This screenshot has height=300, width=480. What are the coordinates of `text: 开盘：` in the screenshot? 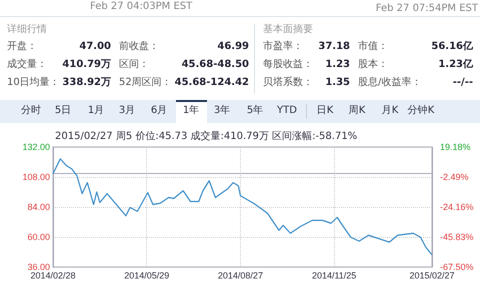 It's located at (22, 47).